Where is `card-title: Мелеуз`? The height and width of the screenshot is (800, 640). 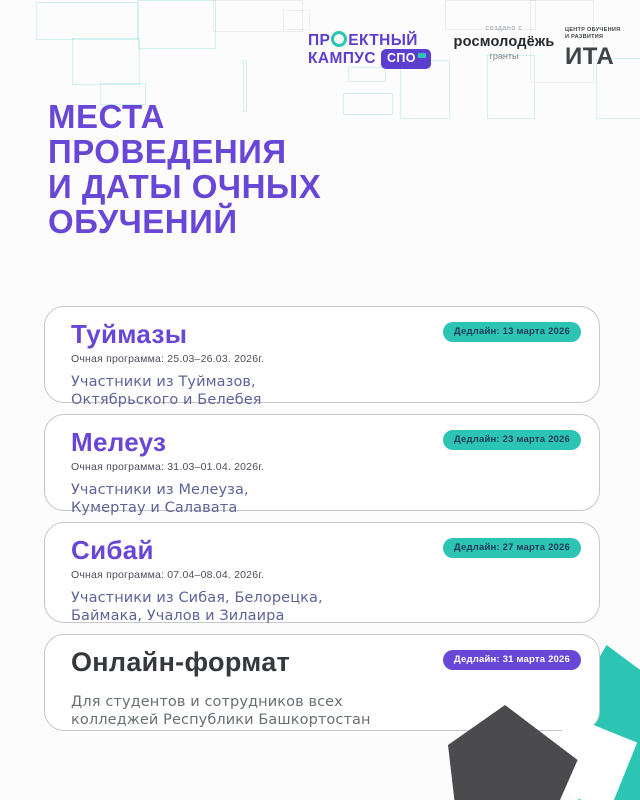
card-title: Мелеуз is located at coordinates (119, 442).